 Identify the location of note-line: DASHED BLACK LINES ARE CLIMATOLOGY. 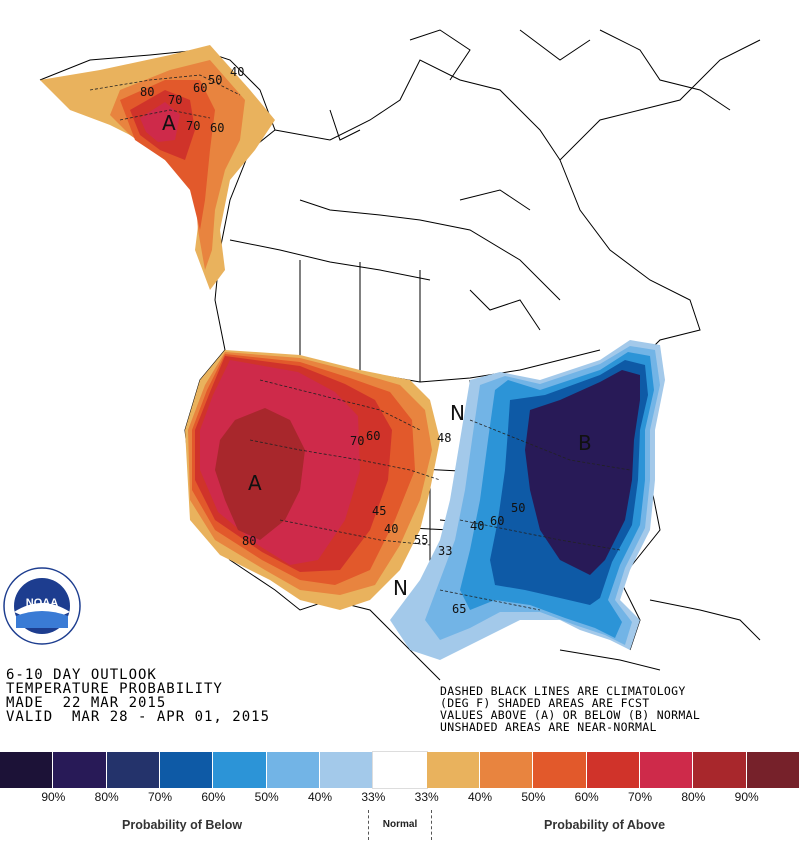
(563, 691).